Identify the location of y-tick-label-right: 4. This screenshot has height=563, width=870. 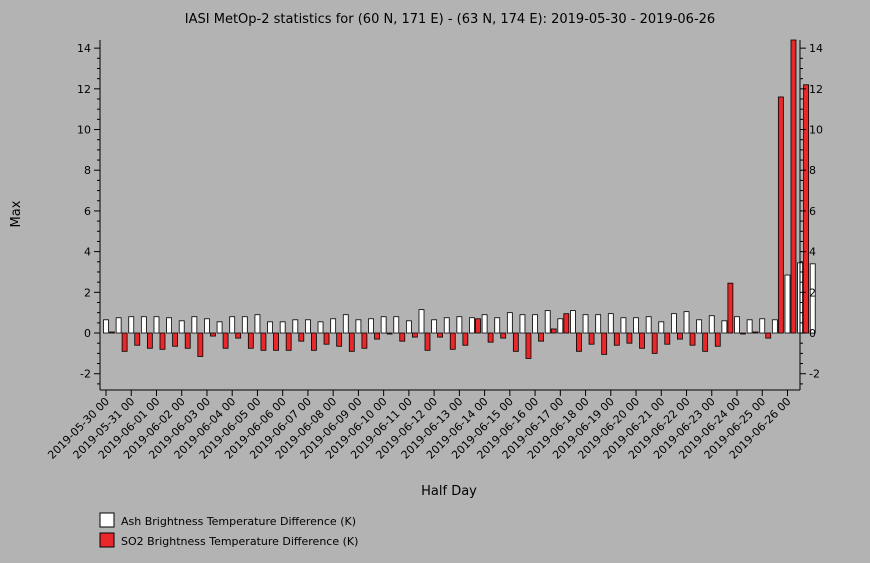
(812, 252).